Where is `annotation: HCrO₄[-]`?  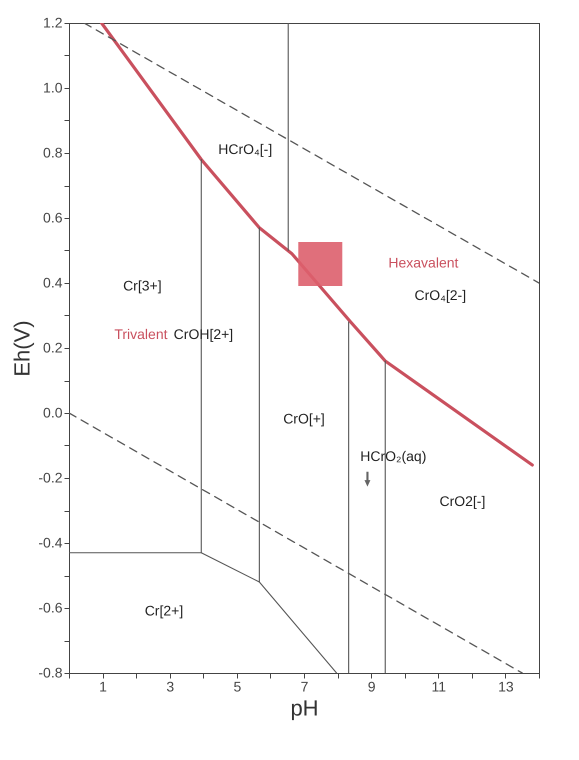 annotation: HCrO₄[-] is located at coordinates (245, 148).